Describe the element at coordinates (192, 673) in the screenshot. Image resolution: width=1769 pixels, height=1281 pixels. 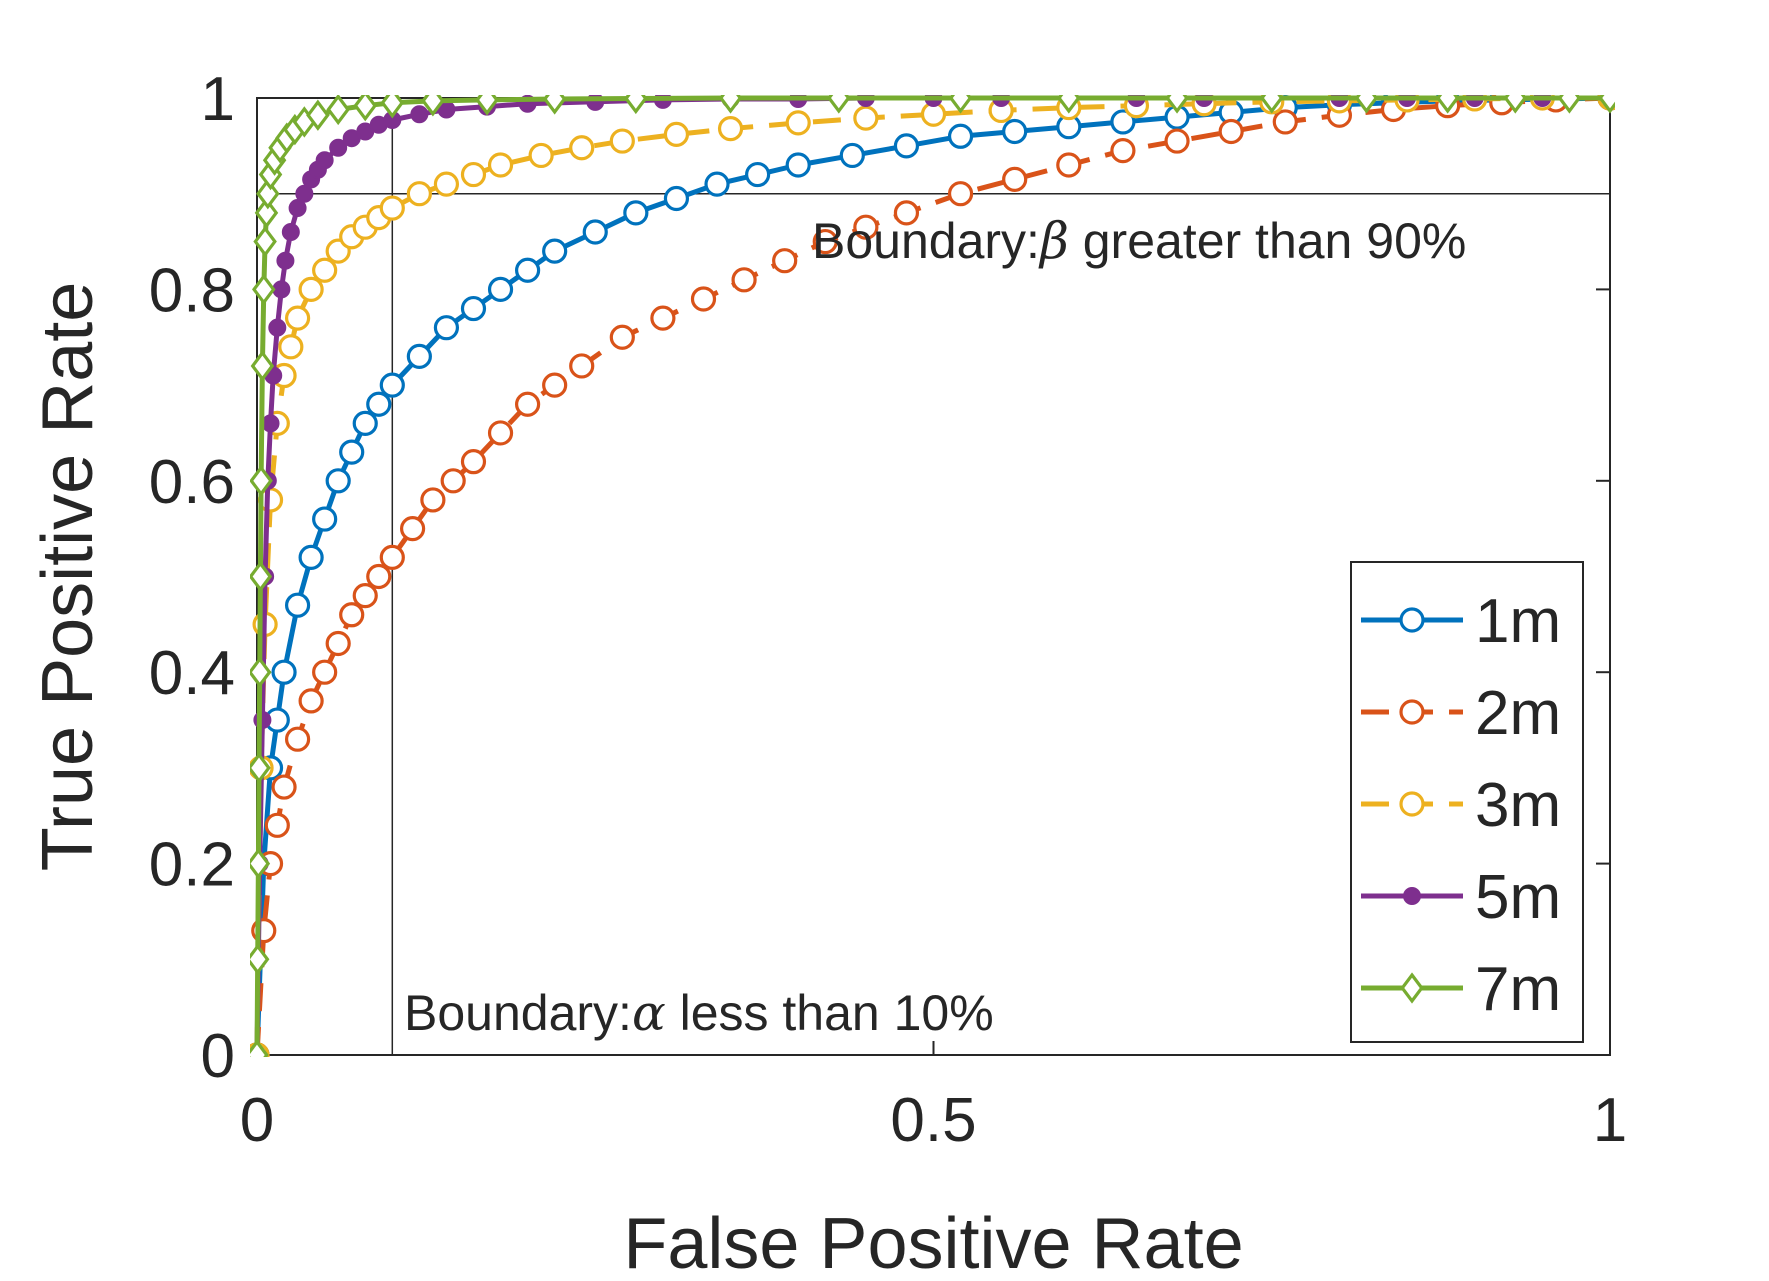
I see `y-tick-label: 0.4` at that location.